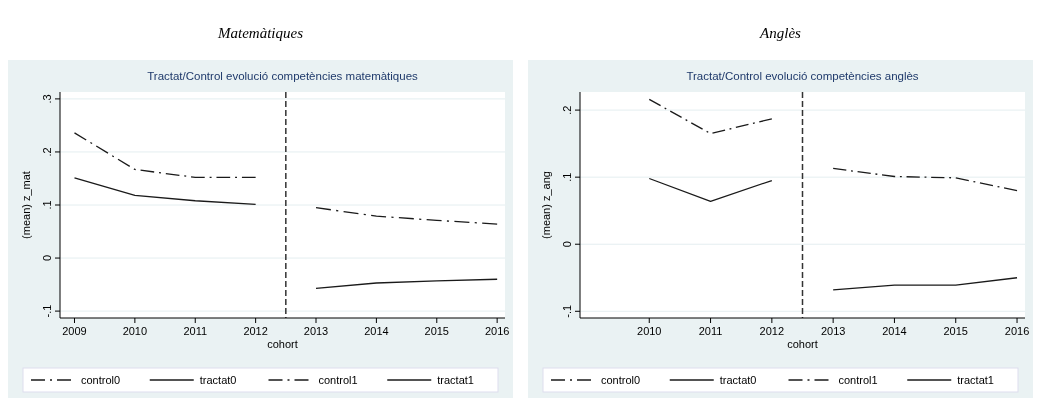  Describe the element at coordinates (74, 331) in the screenshot. I see `x-tick-label: 2009` at that location.